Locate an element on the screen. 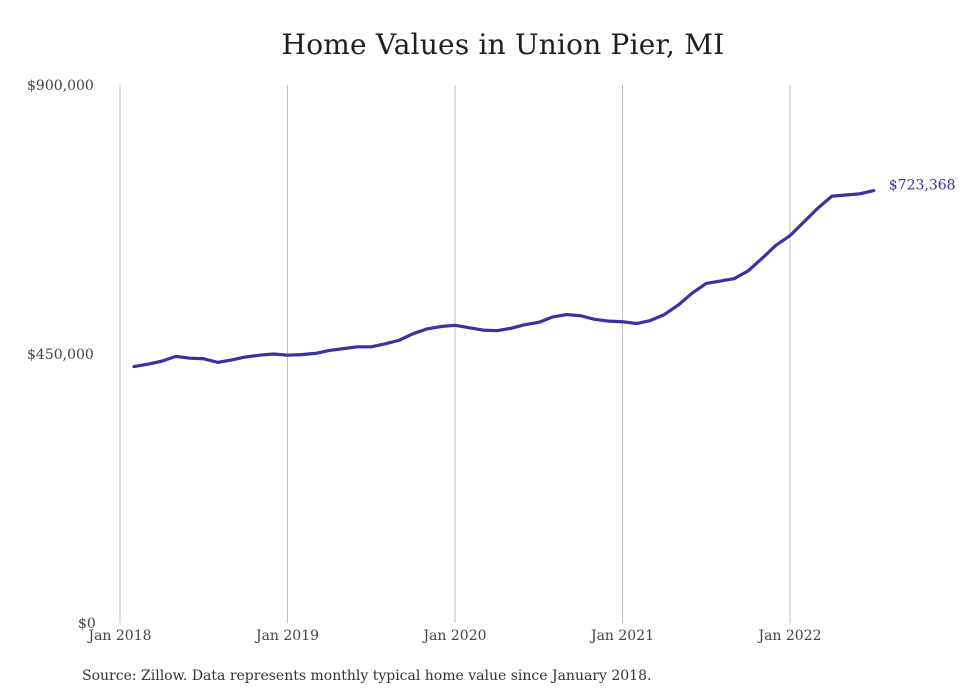 The width and height of the screenshot is (980, 699). end-value-label: $723,368 is located at coordinates (922, 186).